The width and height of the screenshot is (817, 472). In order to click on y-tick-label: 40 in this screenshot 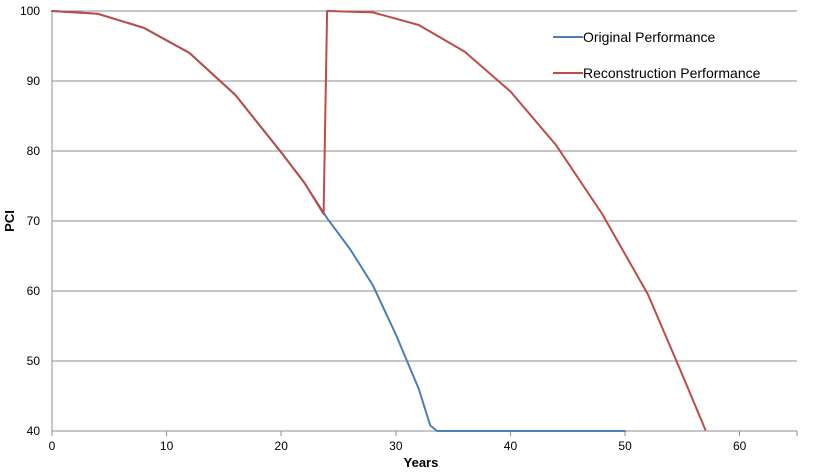, I will do `click(34, 431)`.